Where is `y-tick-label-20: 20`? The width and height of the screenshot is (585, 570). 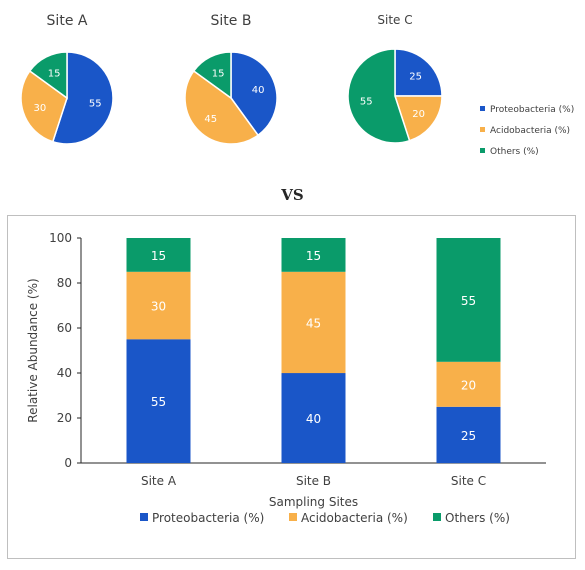
y-tick-label-20: 20 is located at coordinates (64, 418).